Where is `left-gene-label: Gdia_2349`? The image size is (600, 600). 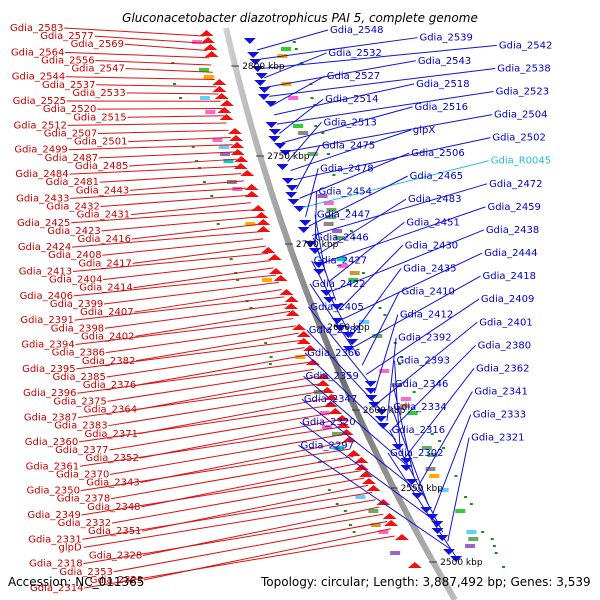
left-gene-label: Gdia_2349 is located at coordinates (53, 515).